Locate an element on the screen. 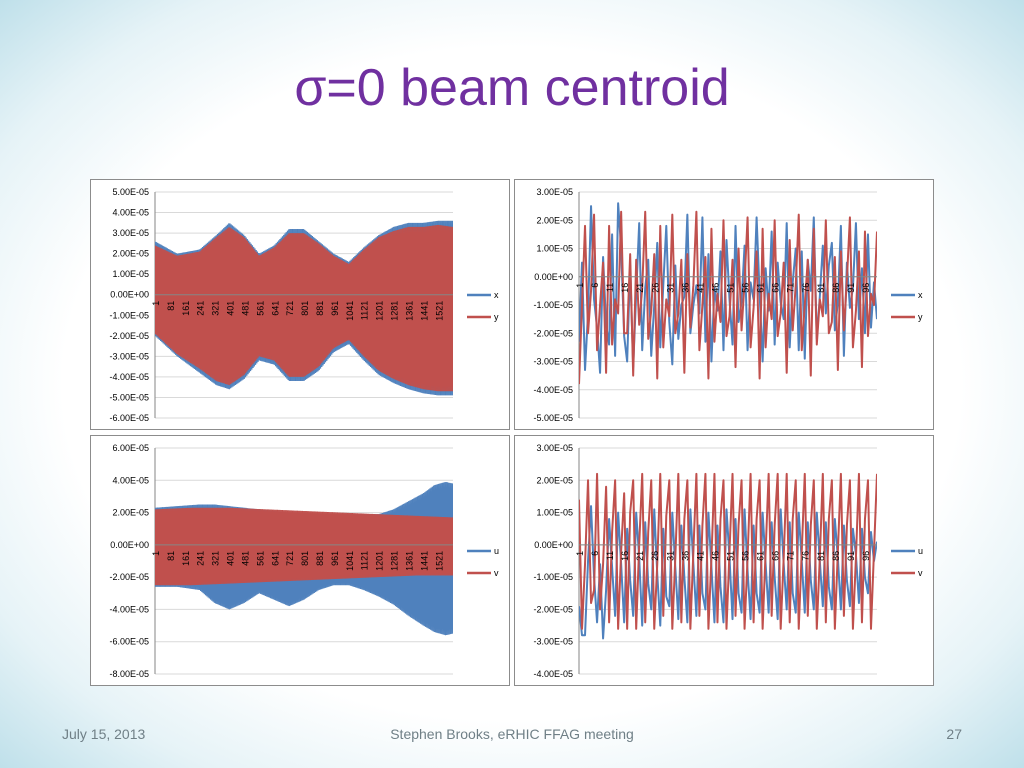 The image size is (1024, 768). x-tick-label: 86 is located at coordinates (836, 288).